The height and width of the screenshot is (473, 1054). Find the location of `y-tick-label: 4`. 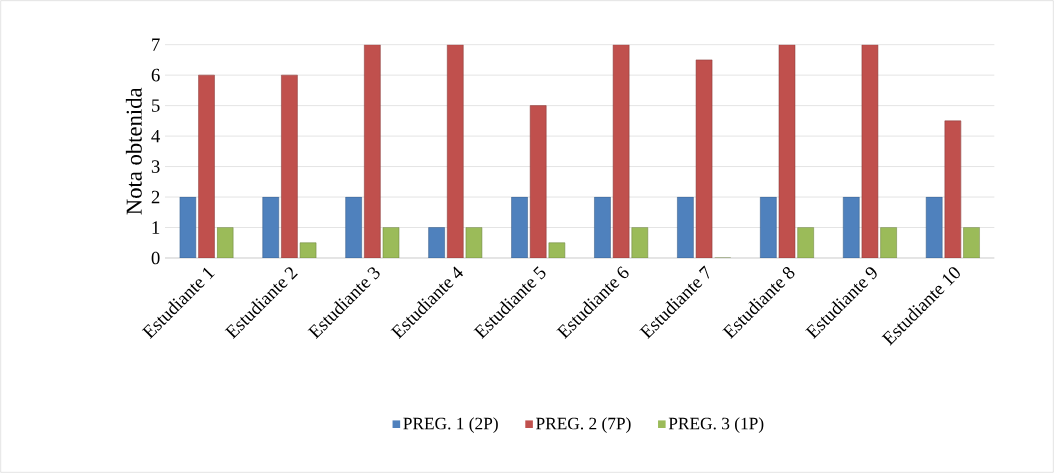

y-tick-label: 4 is located at coordinates (156, 136).